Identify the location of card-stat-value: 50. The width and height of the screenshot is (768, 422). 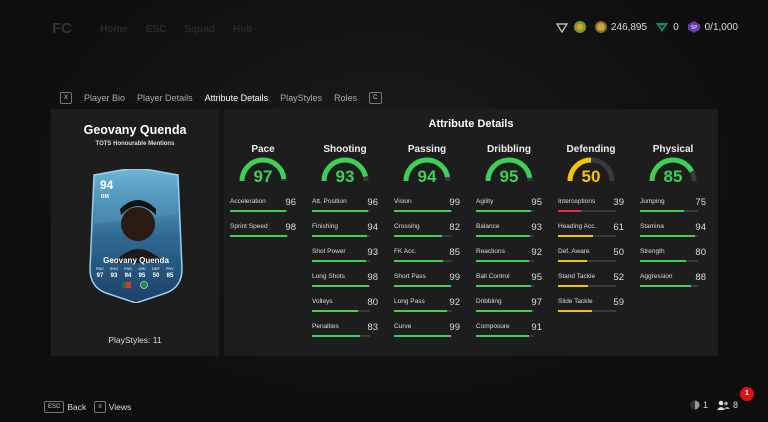
(156, 276).